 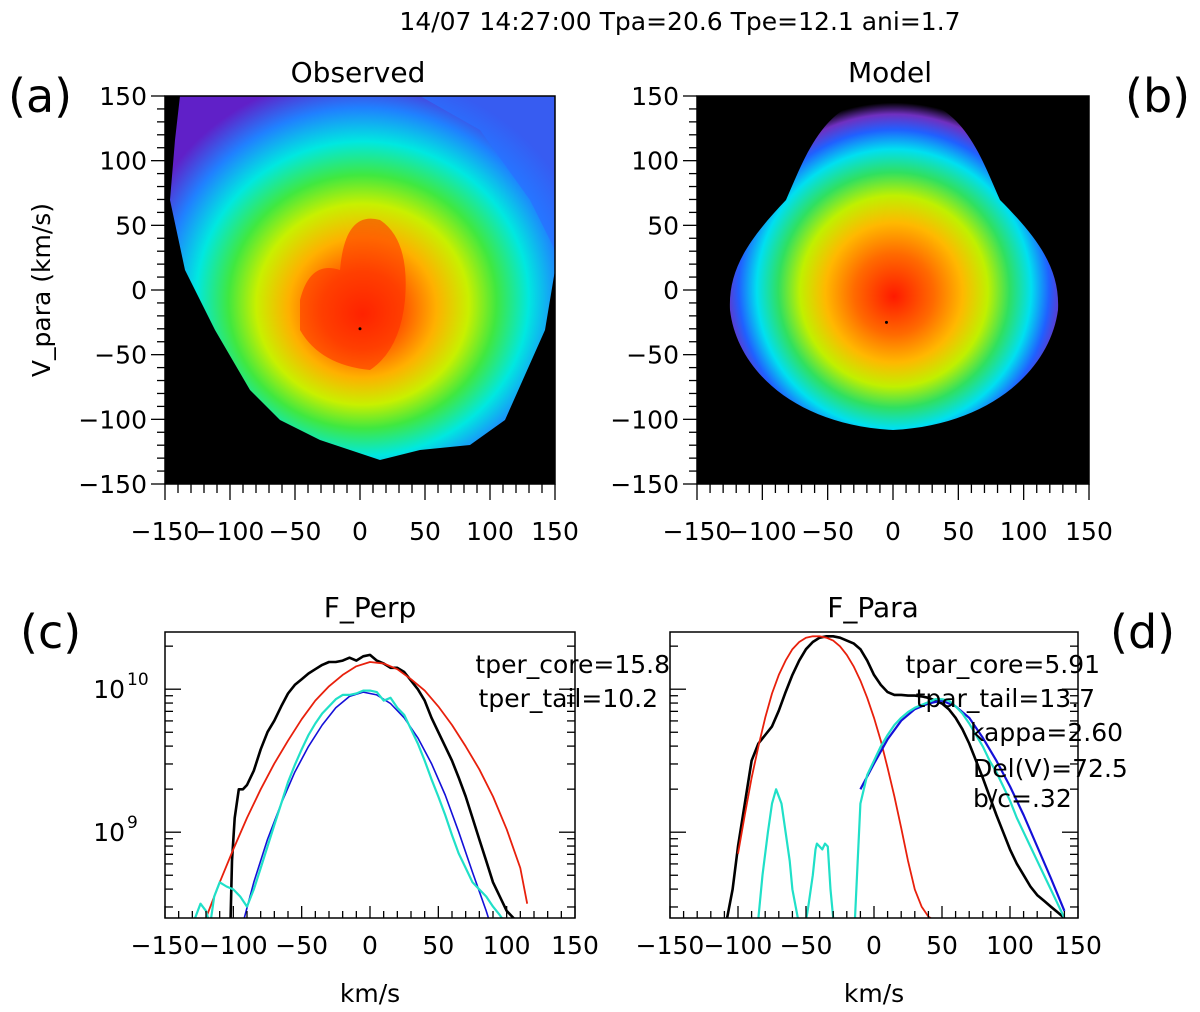 I want to click on model-x-tick-label: 0, so click(x=893, y=531).